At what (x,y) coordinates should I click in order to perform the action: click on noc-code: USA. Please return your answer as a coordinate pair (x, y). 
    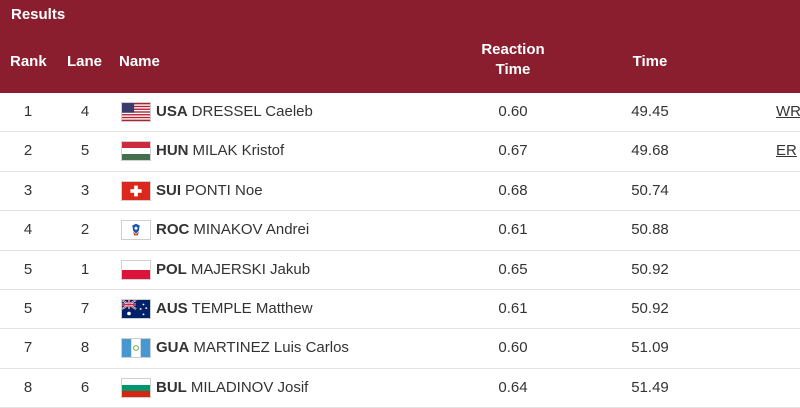
    Looking at the image, I should click on (172, 111).